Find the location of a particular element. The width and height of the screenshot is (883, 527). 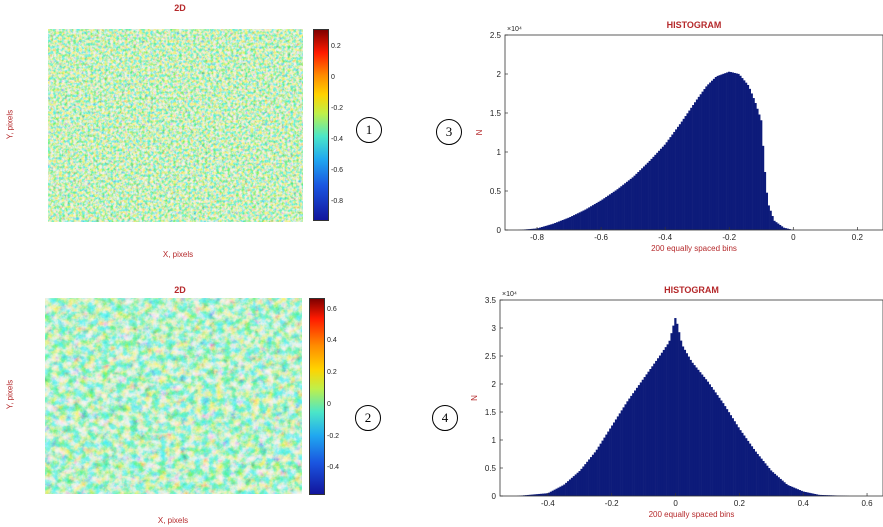

hist2-ytick-label: 3.5 is located at coordinates (491, 300).